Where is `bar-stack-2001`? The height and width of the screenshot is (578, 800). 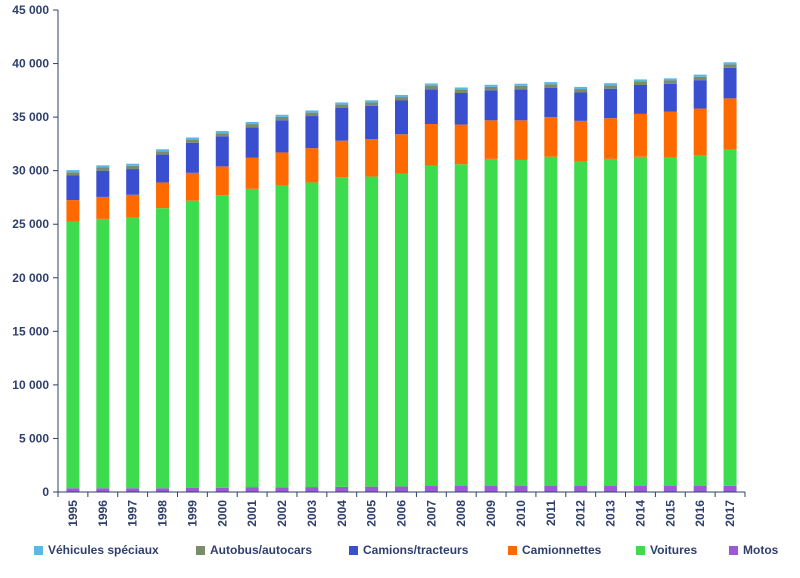
bar-stack-2001 is located at coordinates (252, 306).